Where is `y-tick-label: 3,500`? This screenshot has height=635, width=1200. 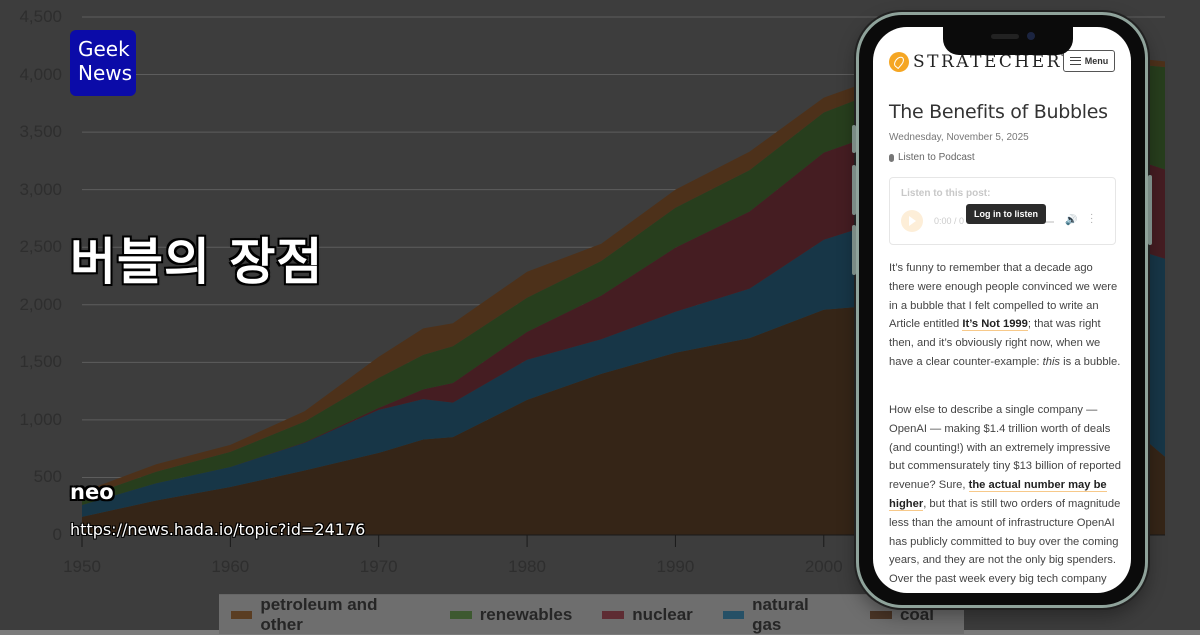 y-tick-label: 3,500 is located at coordinates (40, 132).